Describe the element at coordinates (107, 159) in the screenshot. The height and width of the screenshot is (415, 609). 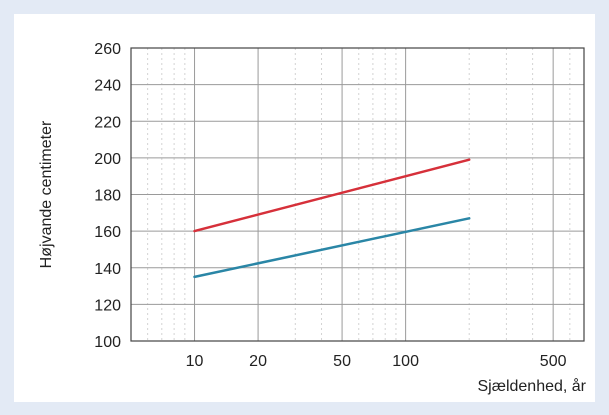
I see `y-tick-label: 200` at that location.